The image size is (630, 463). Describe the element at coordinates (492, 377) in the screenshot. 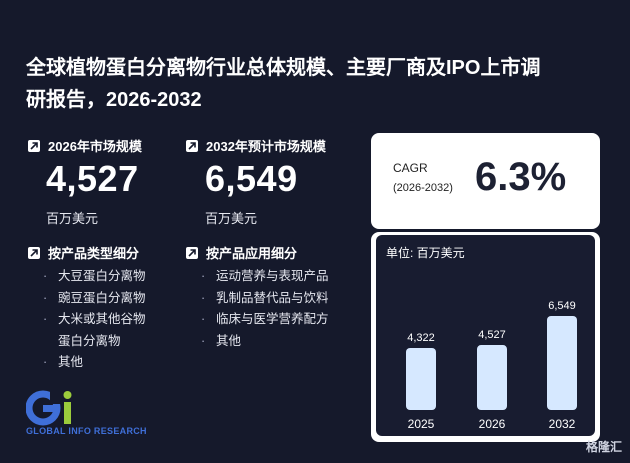

I see `bar-2026` at that location.